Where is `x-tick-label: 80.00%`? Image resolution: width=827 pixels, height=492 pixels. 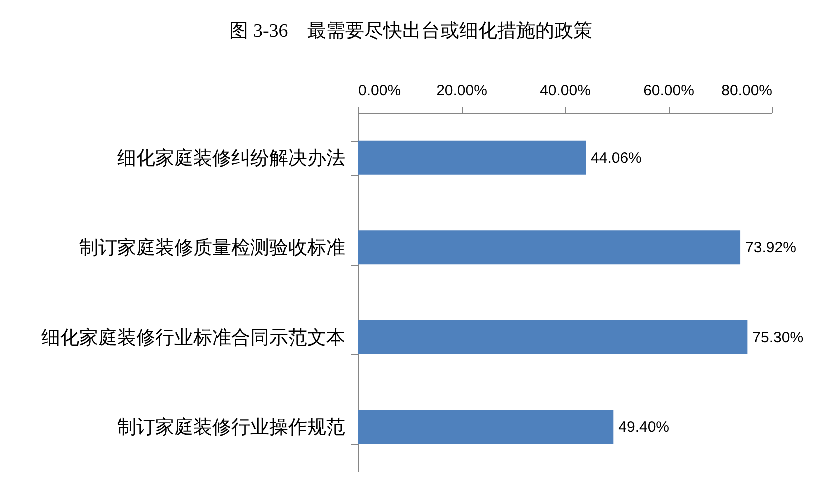
x-tick-label: 80.00% is located at coordinates (747, 91).